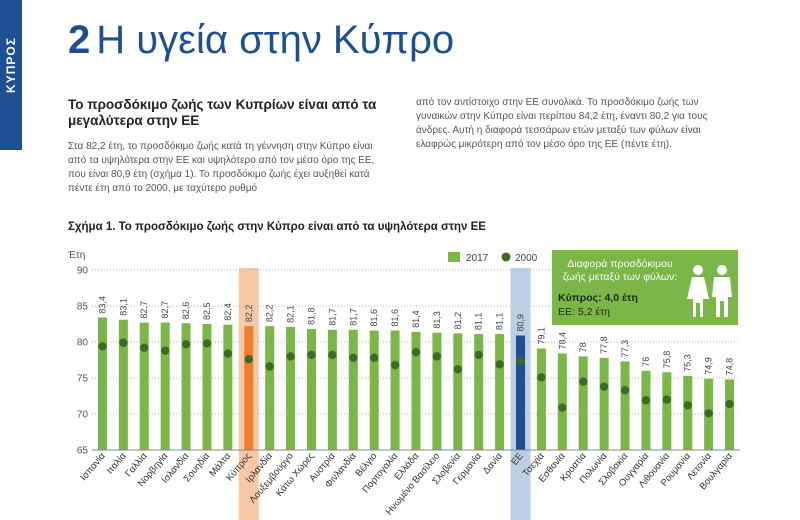  I want to click on x-tick-label: Δανία, so click(493, 463).